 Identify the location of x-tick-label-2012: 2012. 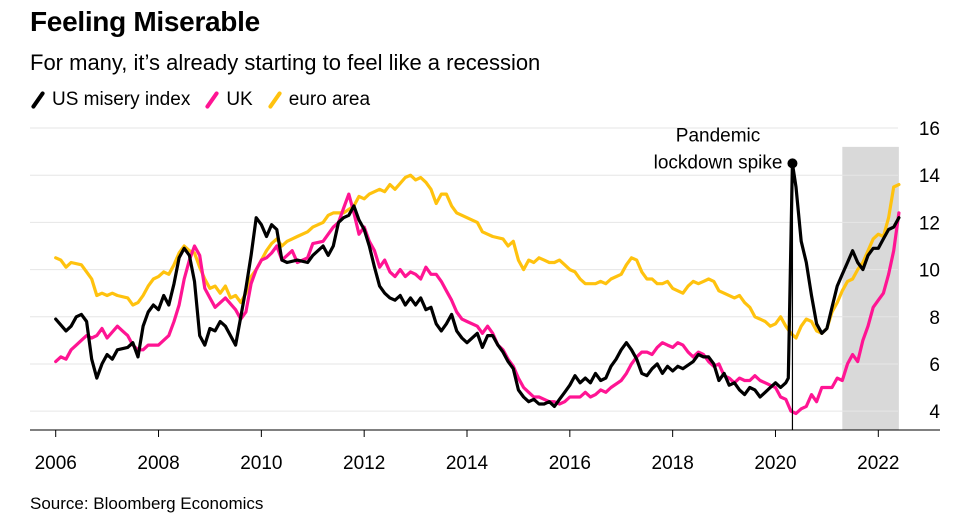
(364, 463).